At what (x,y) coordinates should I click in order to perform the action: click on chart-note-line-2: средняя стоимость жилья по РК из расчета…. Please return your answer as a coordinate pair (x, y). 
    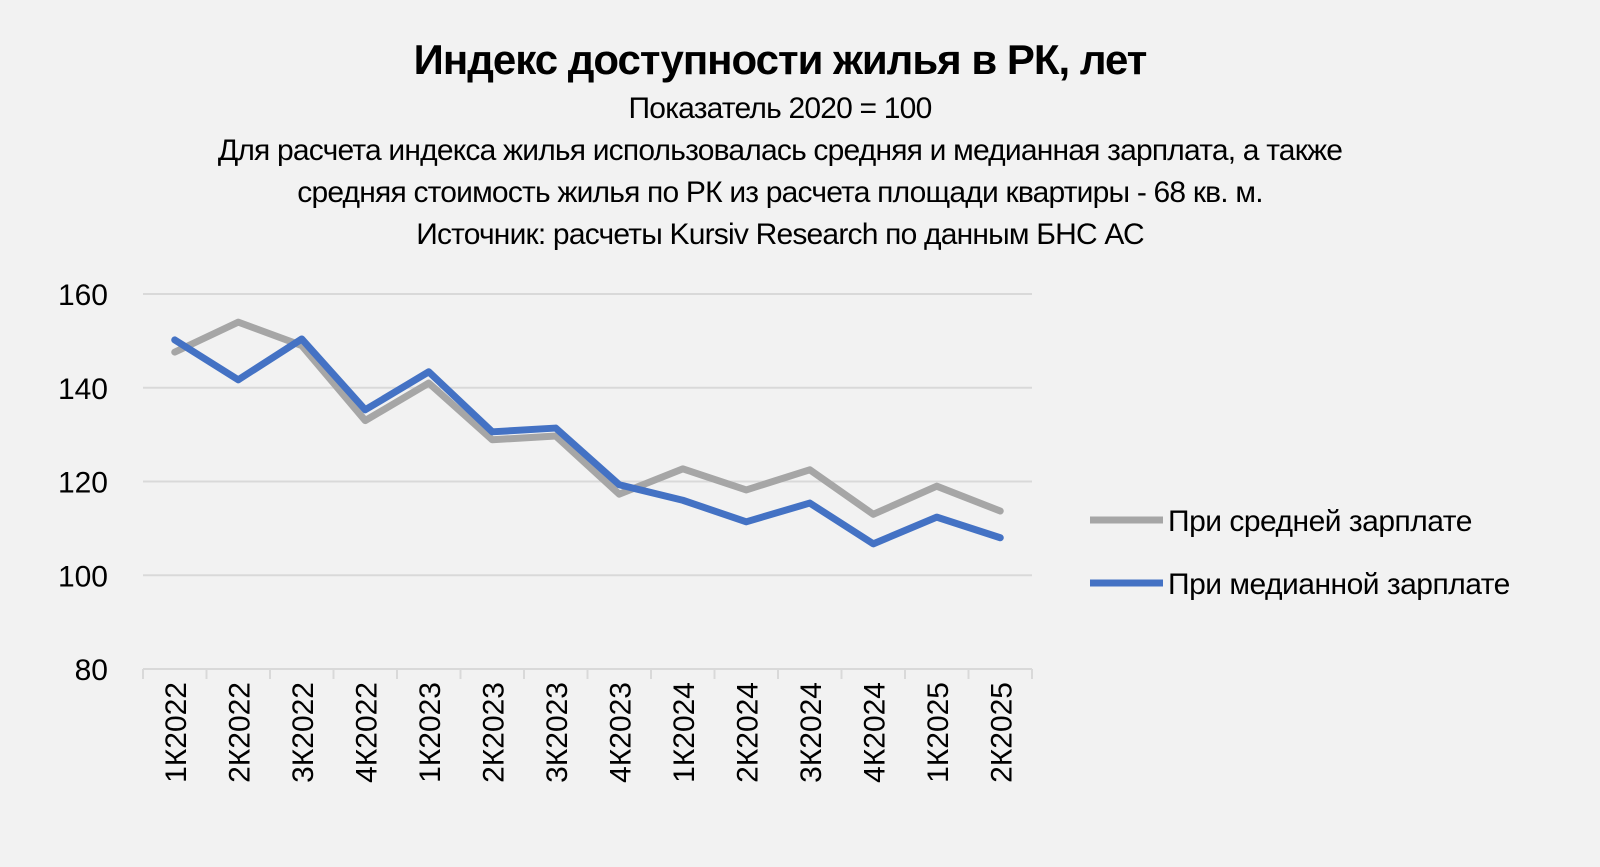
    Looking at the image, I should click on (780, 192).